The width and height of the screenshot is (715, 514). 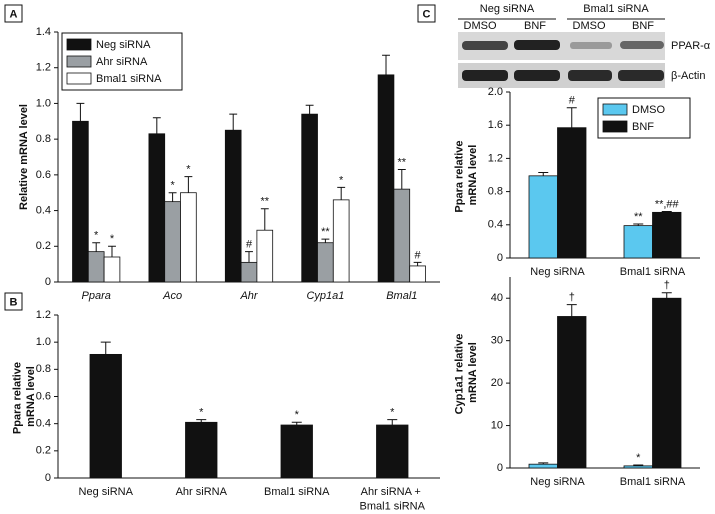 What do you see at coordinates (616, 9) in the screenshot?
I see `group-label: Bmal1 siRNA` at bounding box center [616, 9].